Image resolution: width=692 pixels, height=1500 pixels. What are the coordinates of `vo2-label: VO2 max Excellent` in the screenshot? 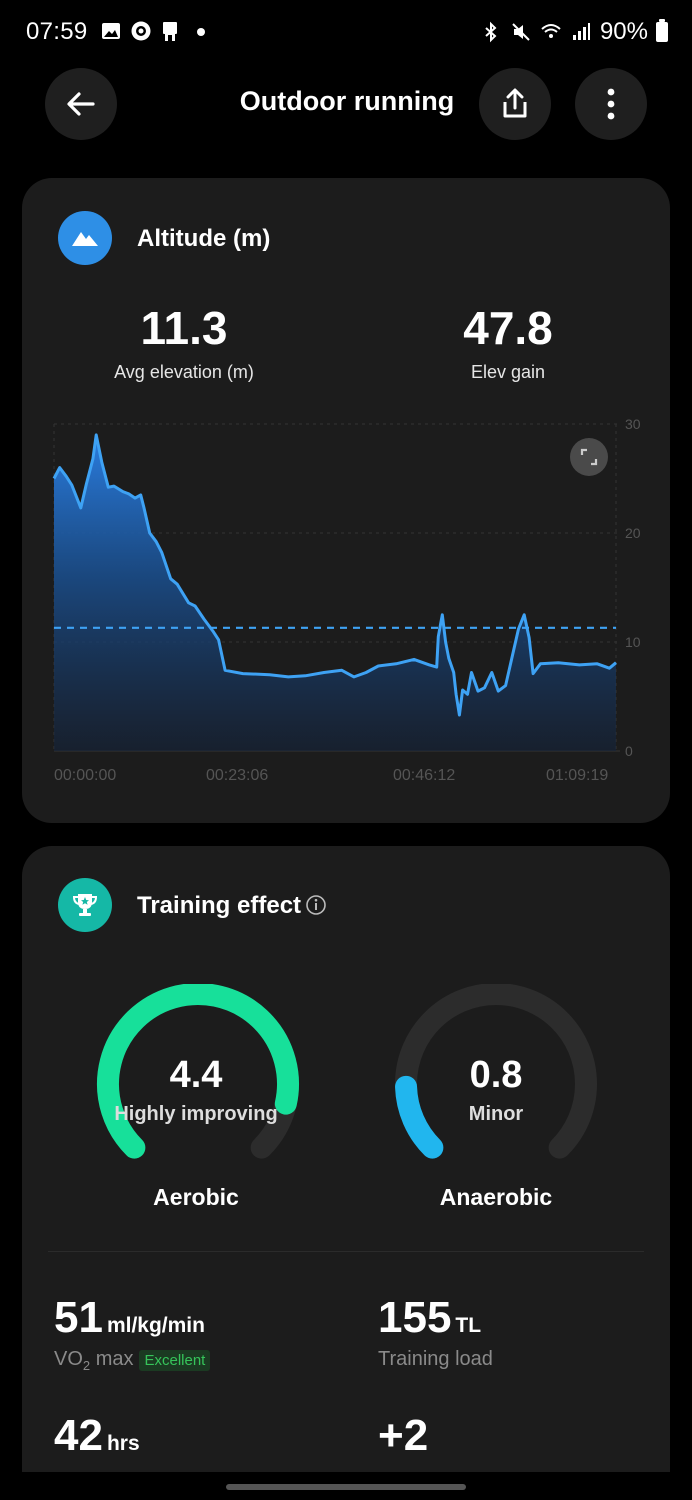 It's located at (132, 1360).